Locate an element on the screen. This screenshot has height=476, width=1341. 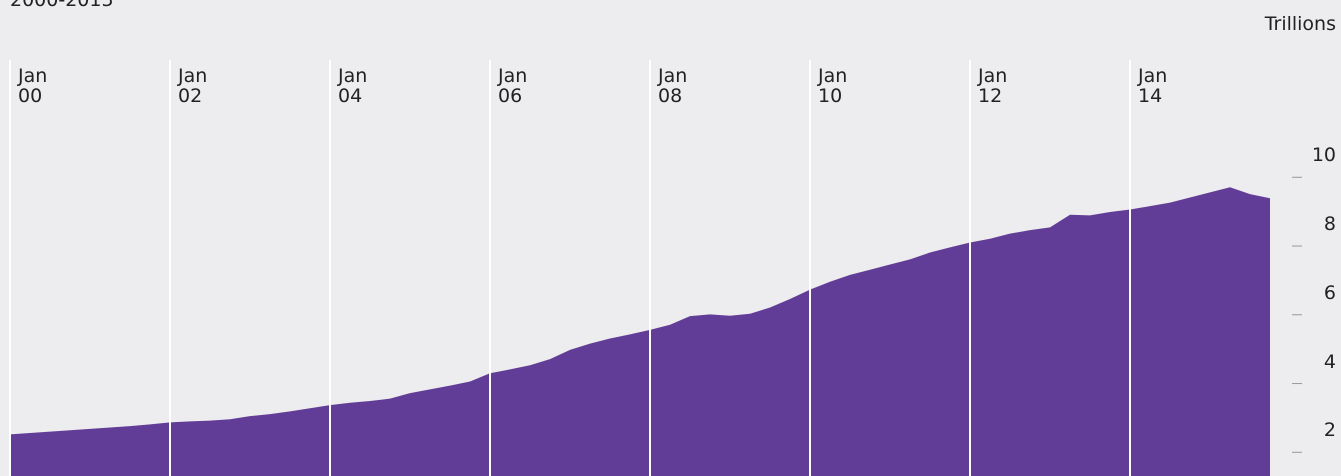
x-tick-label: Jan 00 is located at coordinates (33, 86).